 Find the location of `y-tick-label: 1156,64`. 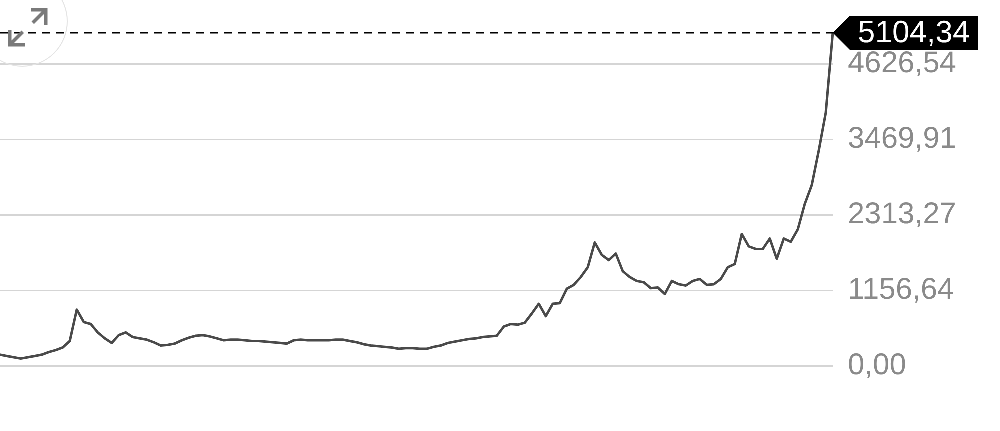

y-tick-label: 1156,64 is located at coordinates (901, 289).